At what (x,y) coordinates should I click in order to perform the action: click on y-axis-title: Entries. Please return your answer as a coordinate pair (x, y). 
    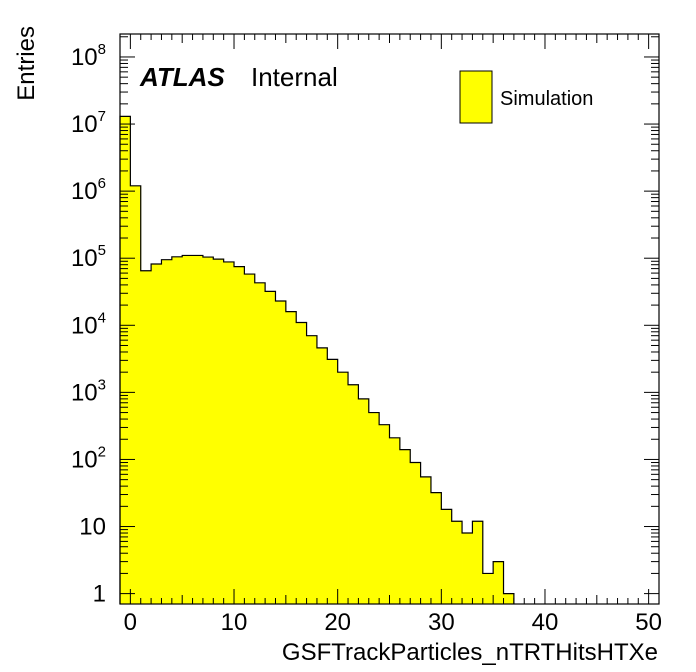
    Looking at the image, I should click on (26, 63).